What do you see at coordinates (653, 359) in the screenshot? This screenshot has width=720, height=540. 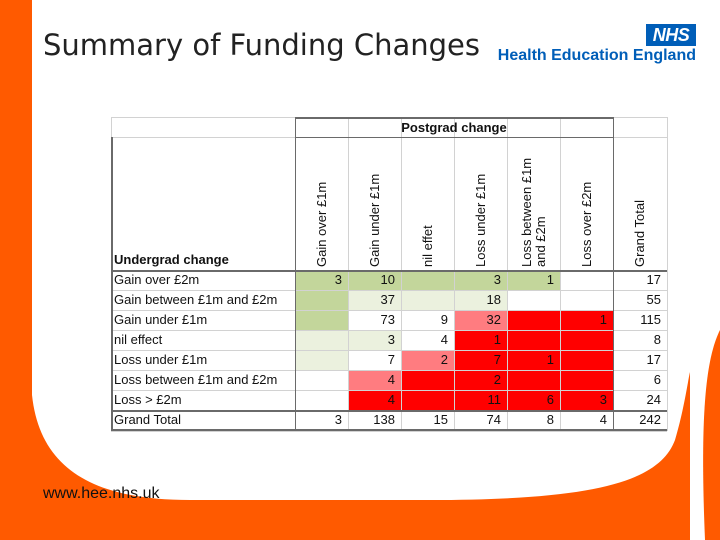 I see `value-cell: 17` at bounding box center [653, 359].